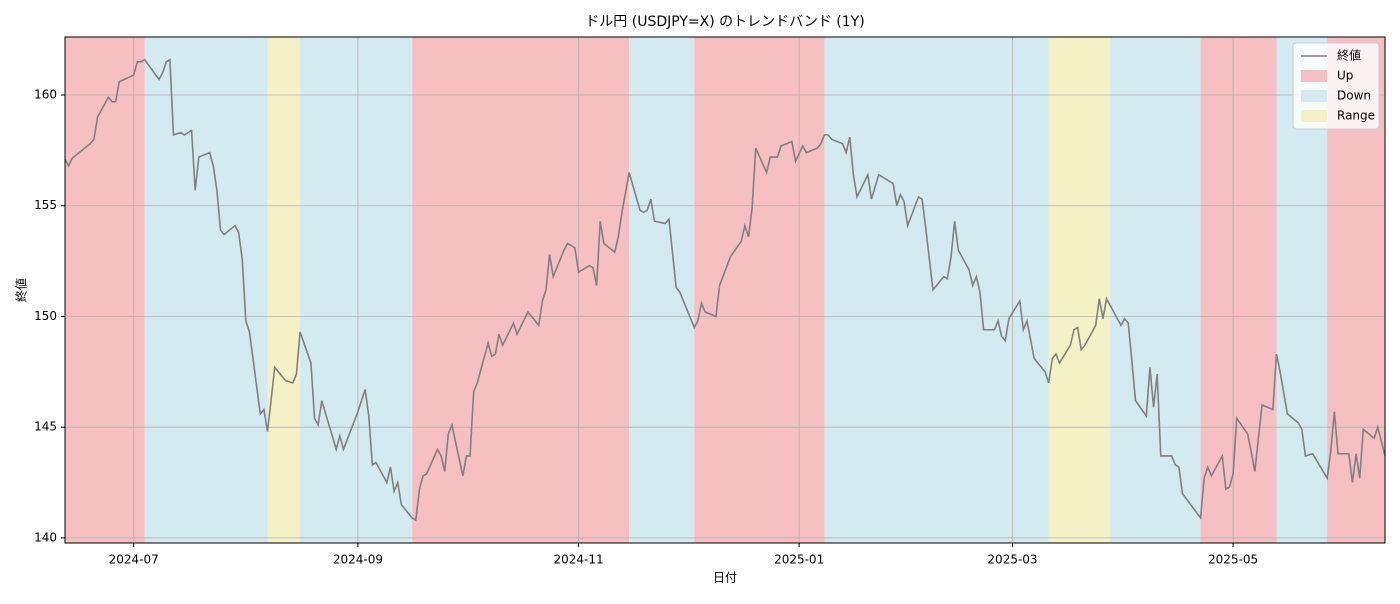 The width and height of the screenshot is (1400, 604). What do you see at coordinates (45, 316) in the screenshot?
I see `y-tick-label: 150` at bounding box center [45, 316].